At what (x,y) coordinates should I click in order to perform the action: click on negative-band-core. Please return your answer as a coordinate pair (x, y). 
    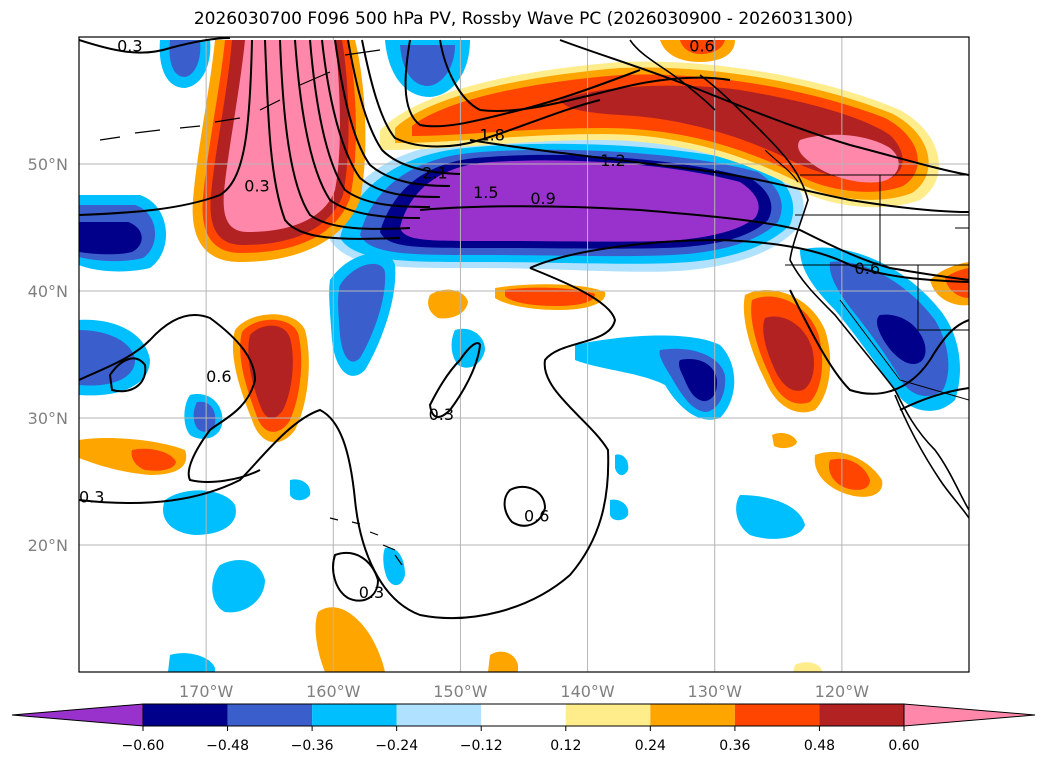
    Looking at the image, I should click on (579, 201).